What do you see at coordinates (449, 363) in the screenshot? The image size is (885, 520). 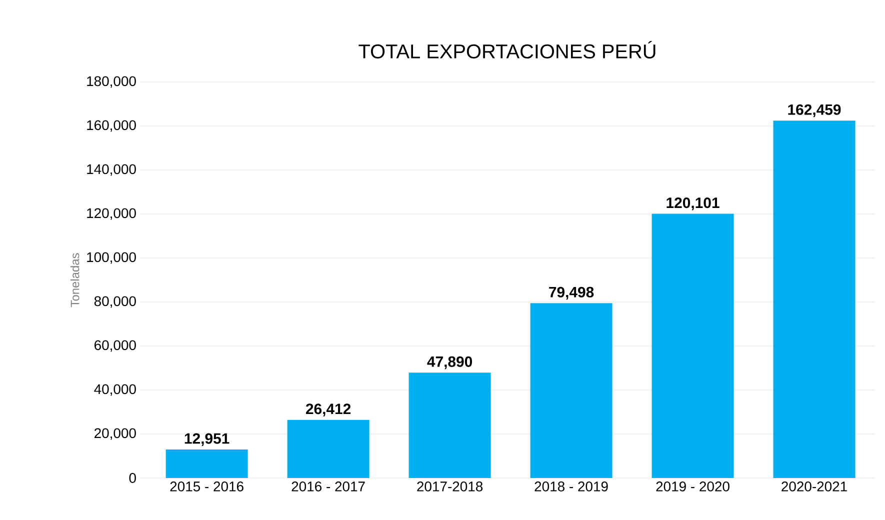 I see `data-label: 47,890` at bounding box center [449, 363].